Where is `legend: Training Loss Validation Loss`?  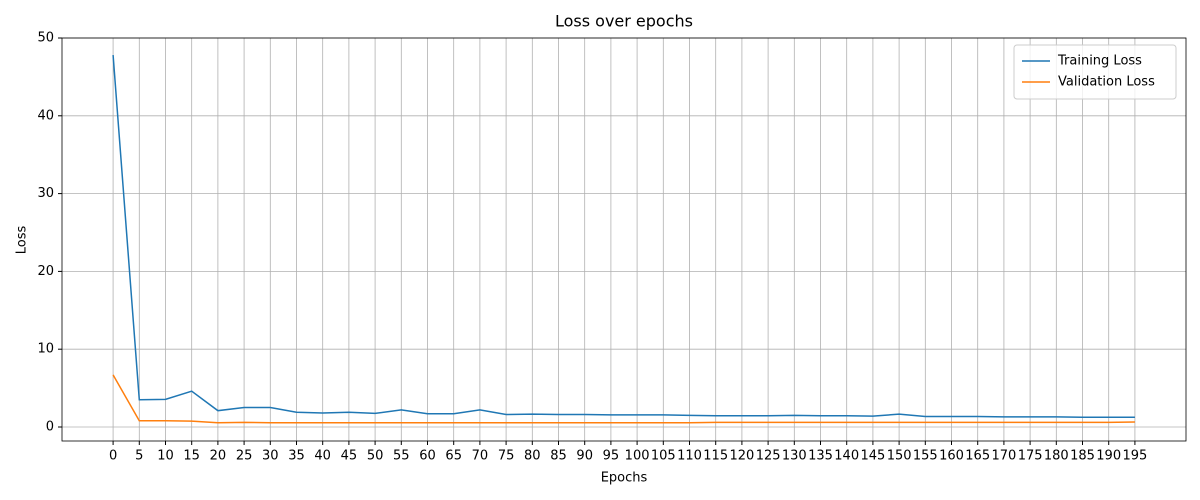
legend: Training Loss Validation Loss is located at coordinates (1095, 72).